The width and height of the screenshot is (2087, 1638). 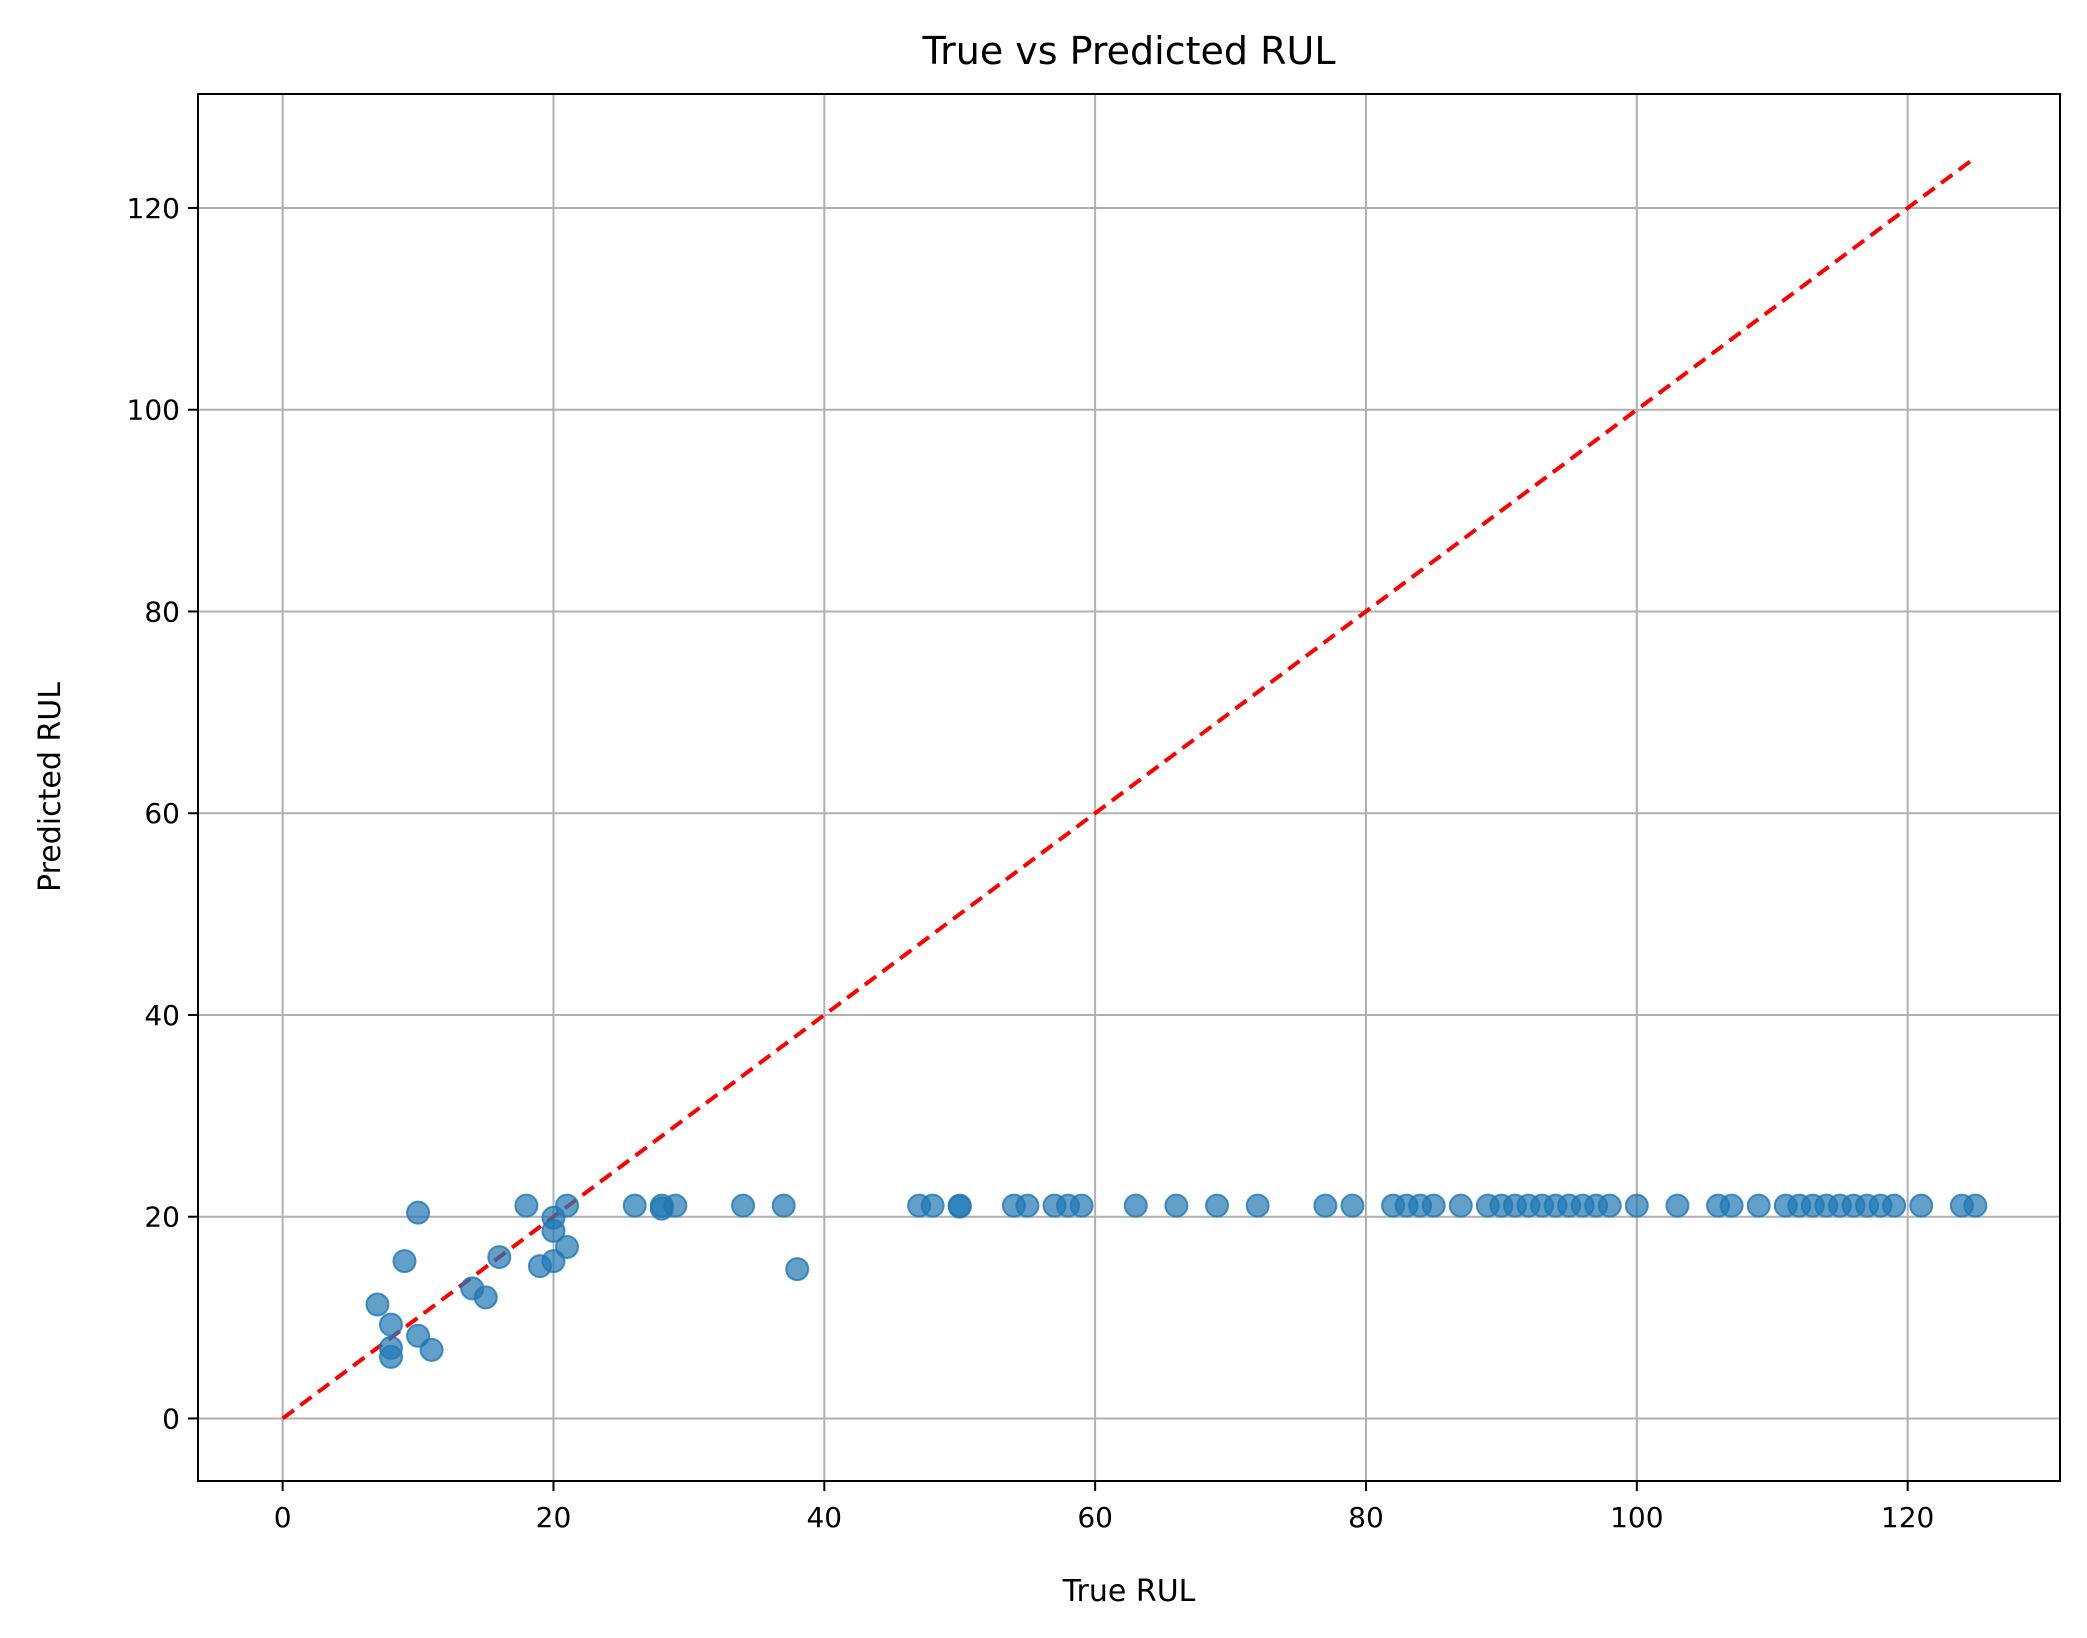 What do you see at coordinates (554, 1517) in the screenshot?
I see `x-tick-label: 20` at bounding box center [554, 1517].